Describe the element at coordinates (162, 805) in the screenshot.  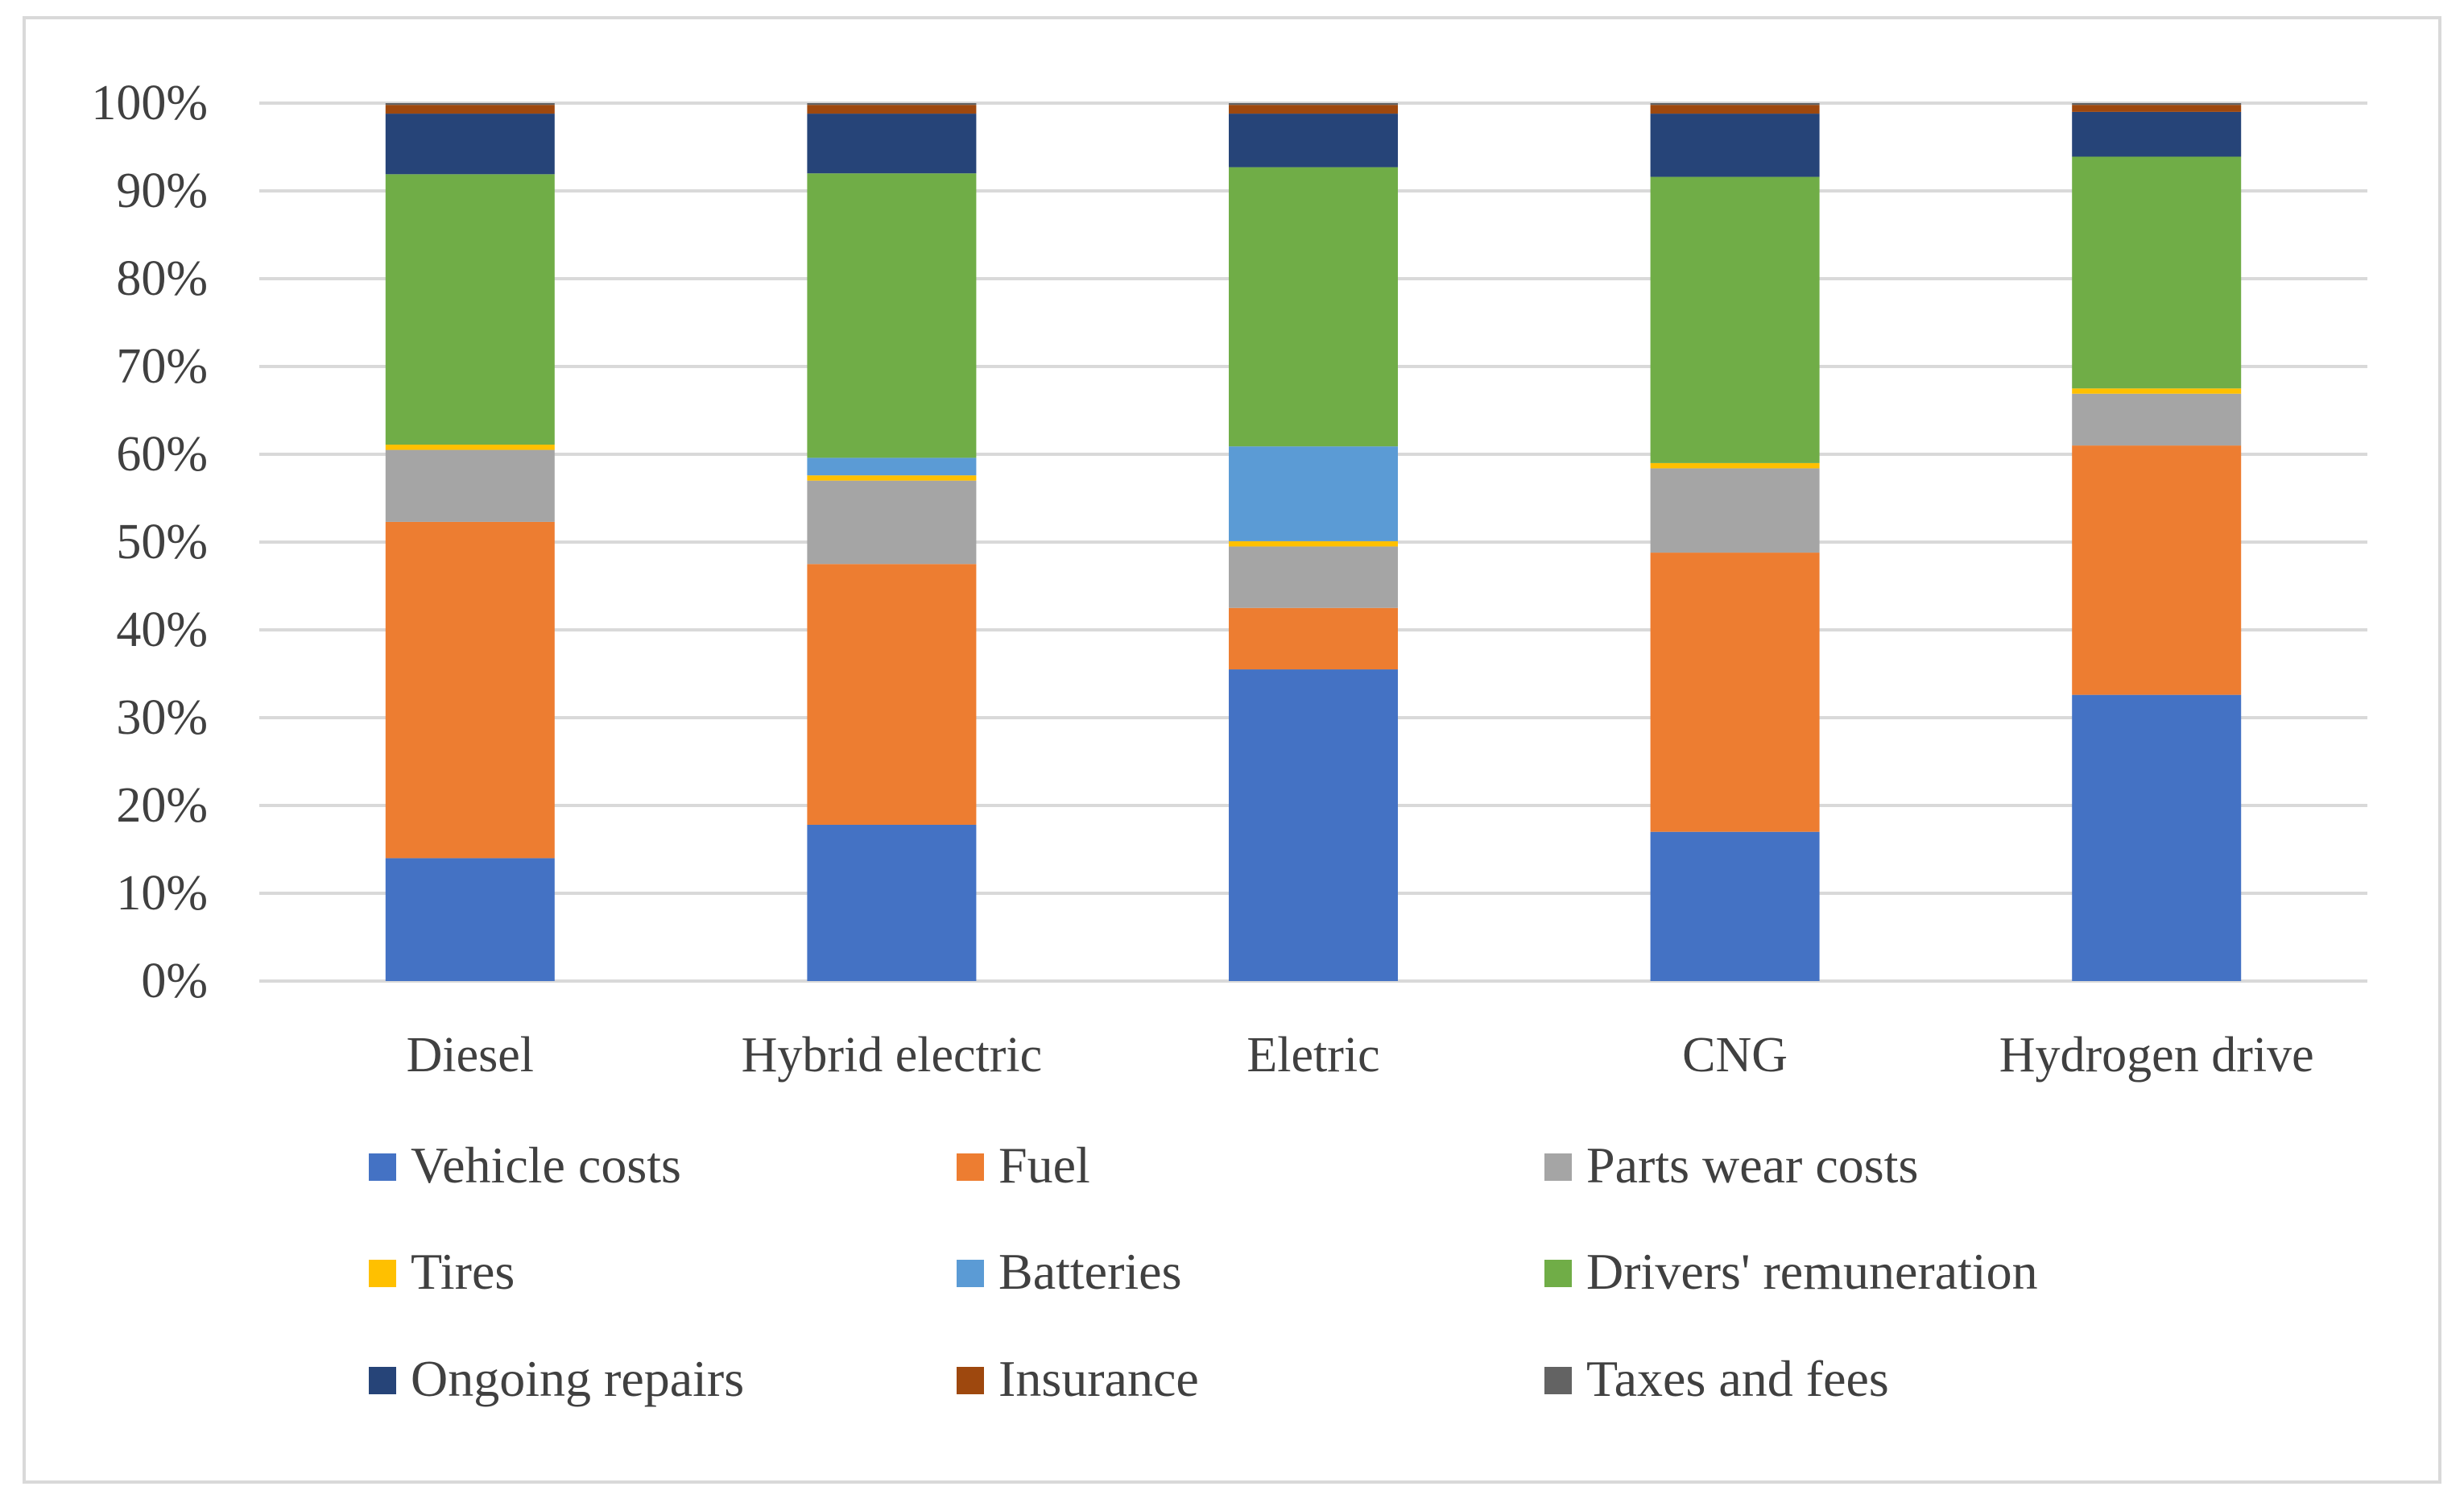
I see `y-tick-label: 20%` at that location.